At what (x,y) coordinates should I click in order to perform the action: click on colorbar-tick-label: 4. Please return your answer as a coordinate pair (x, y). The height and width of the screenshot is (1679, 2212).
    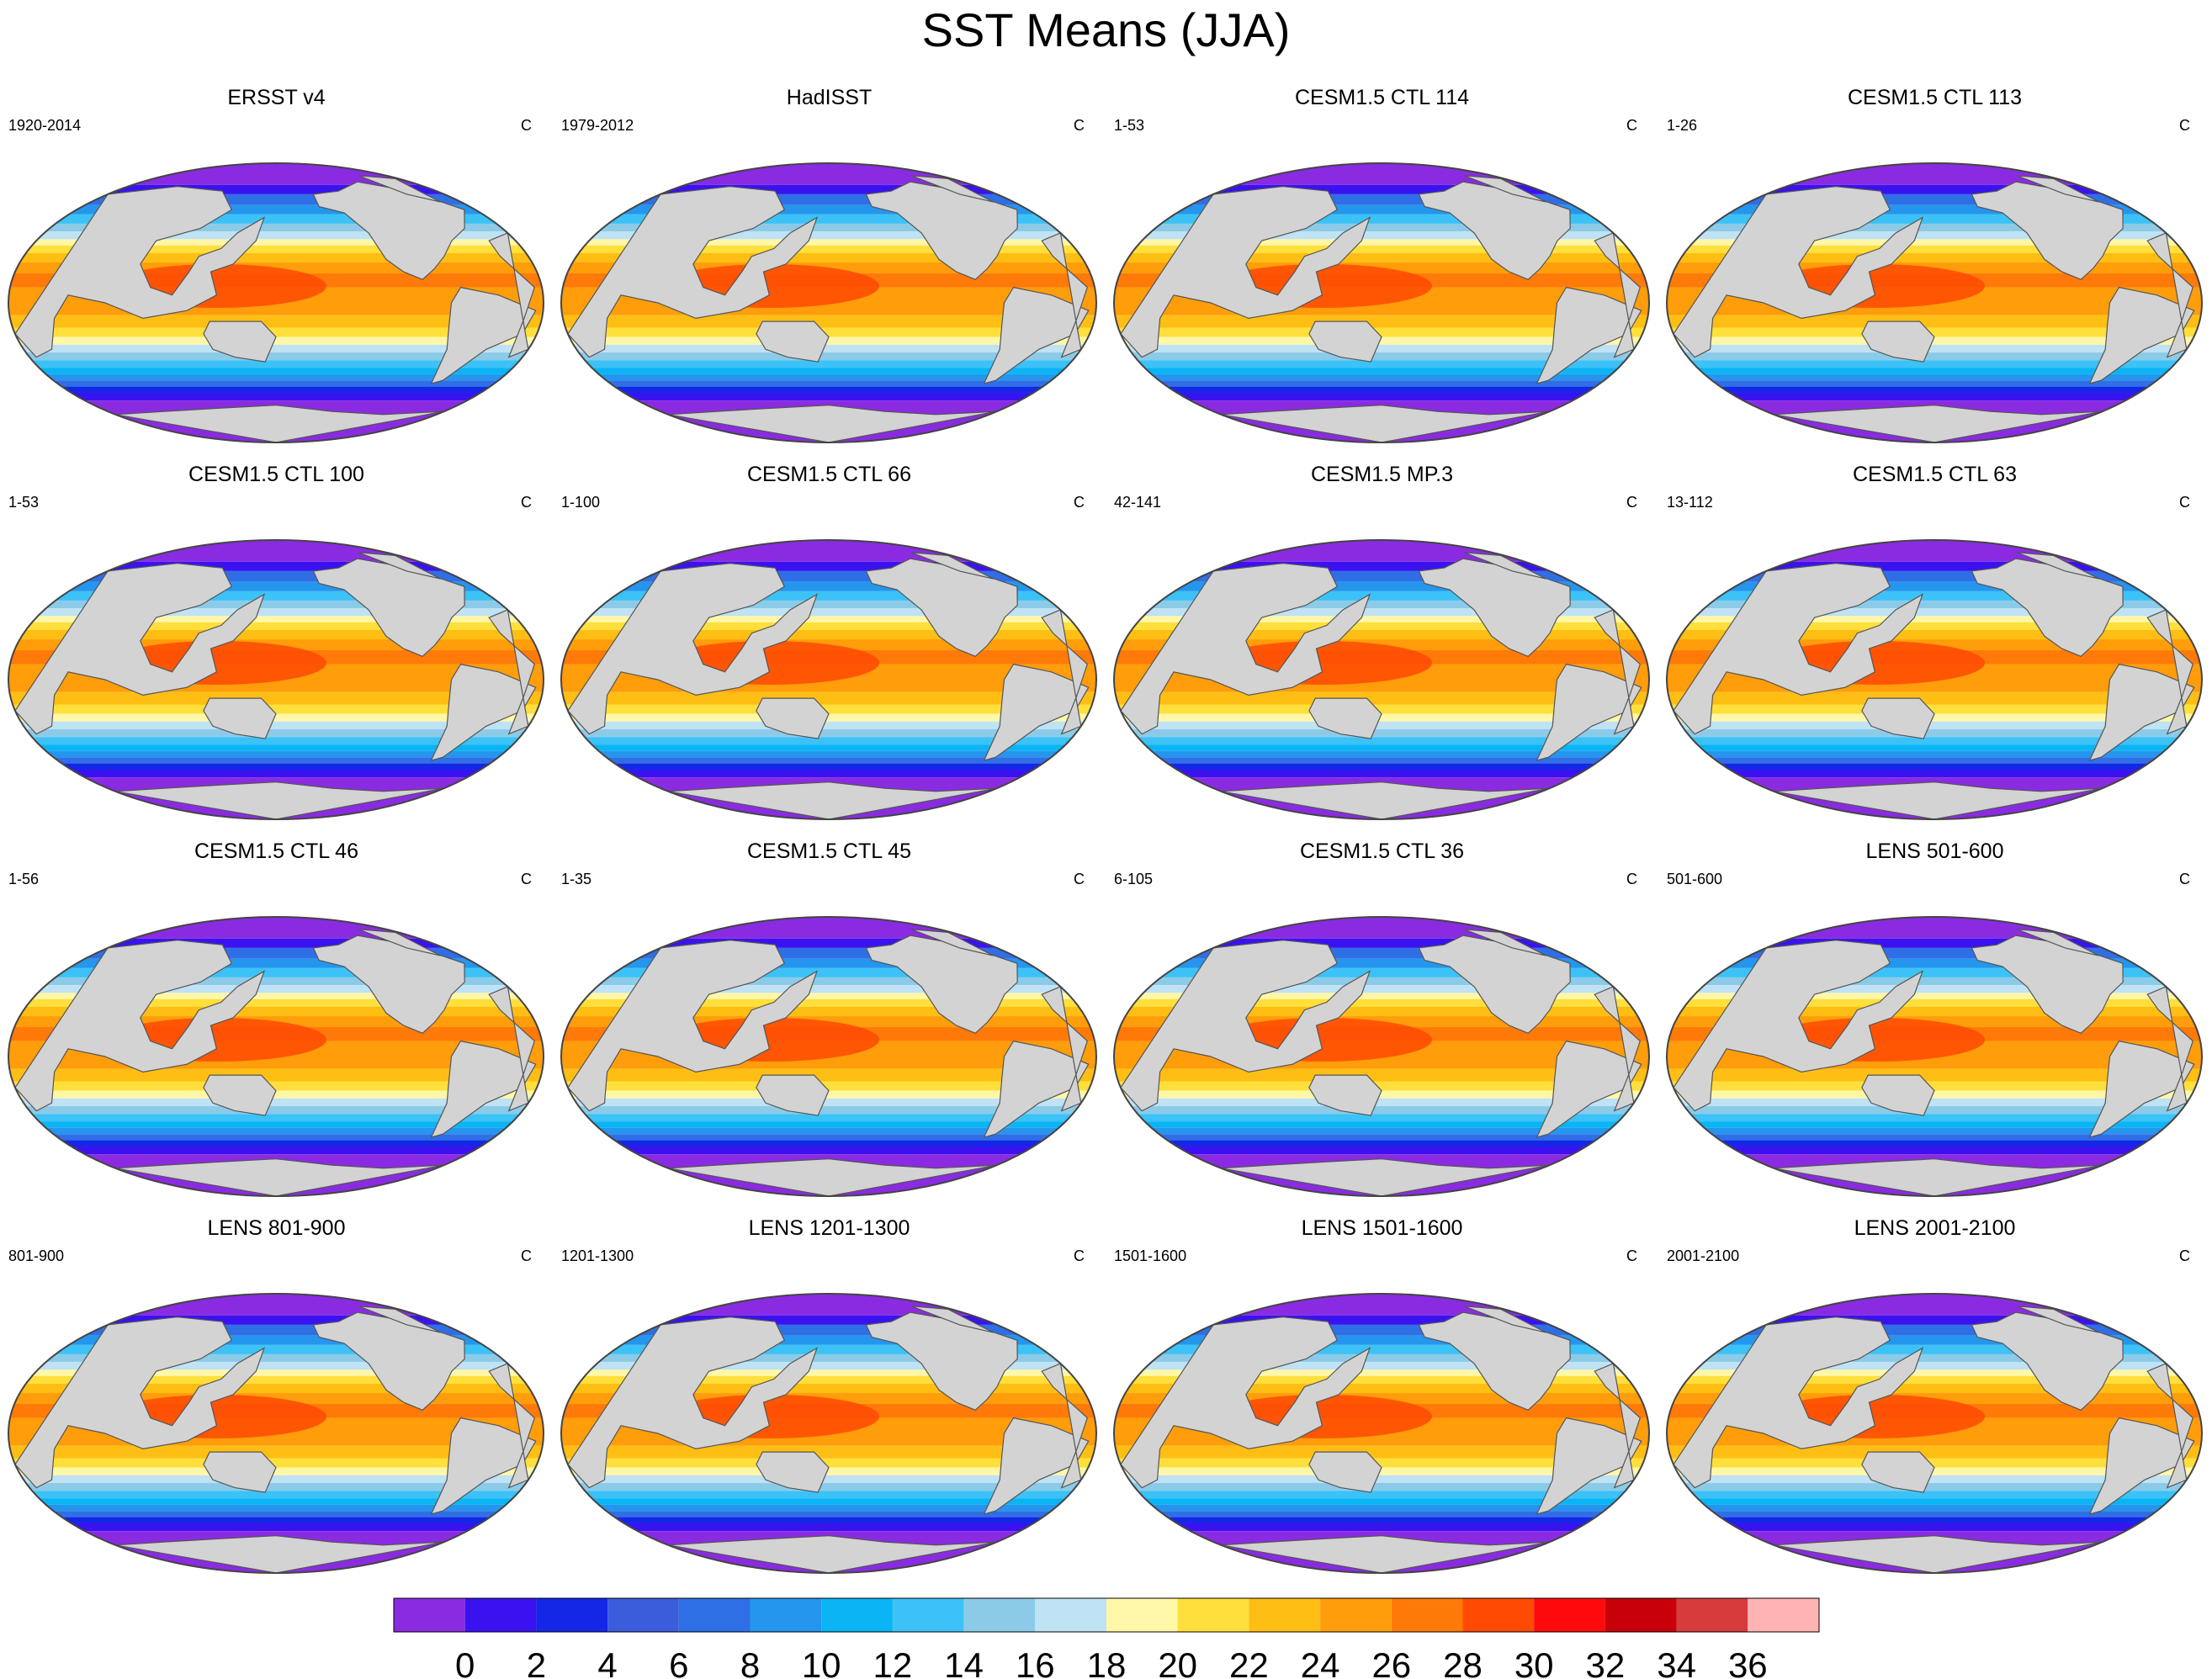
    Looking at the image, I should click on (607, 1662).